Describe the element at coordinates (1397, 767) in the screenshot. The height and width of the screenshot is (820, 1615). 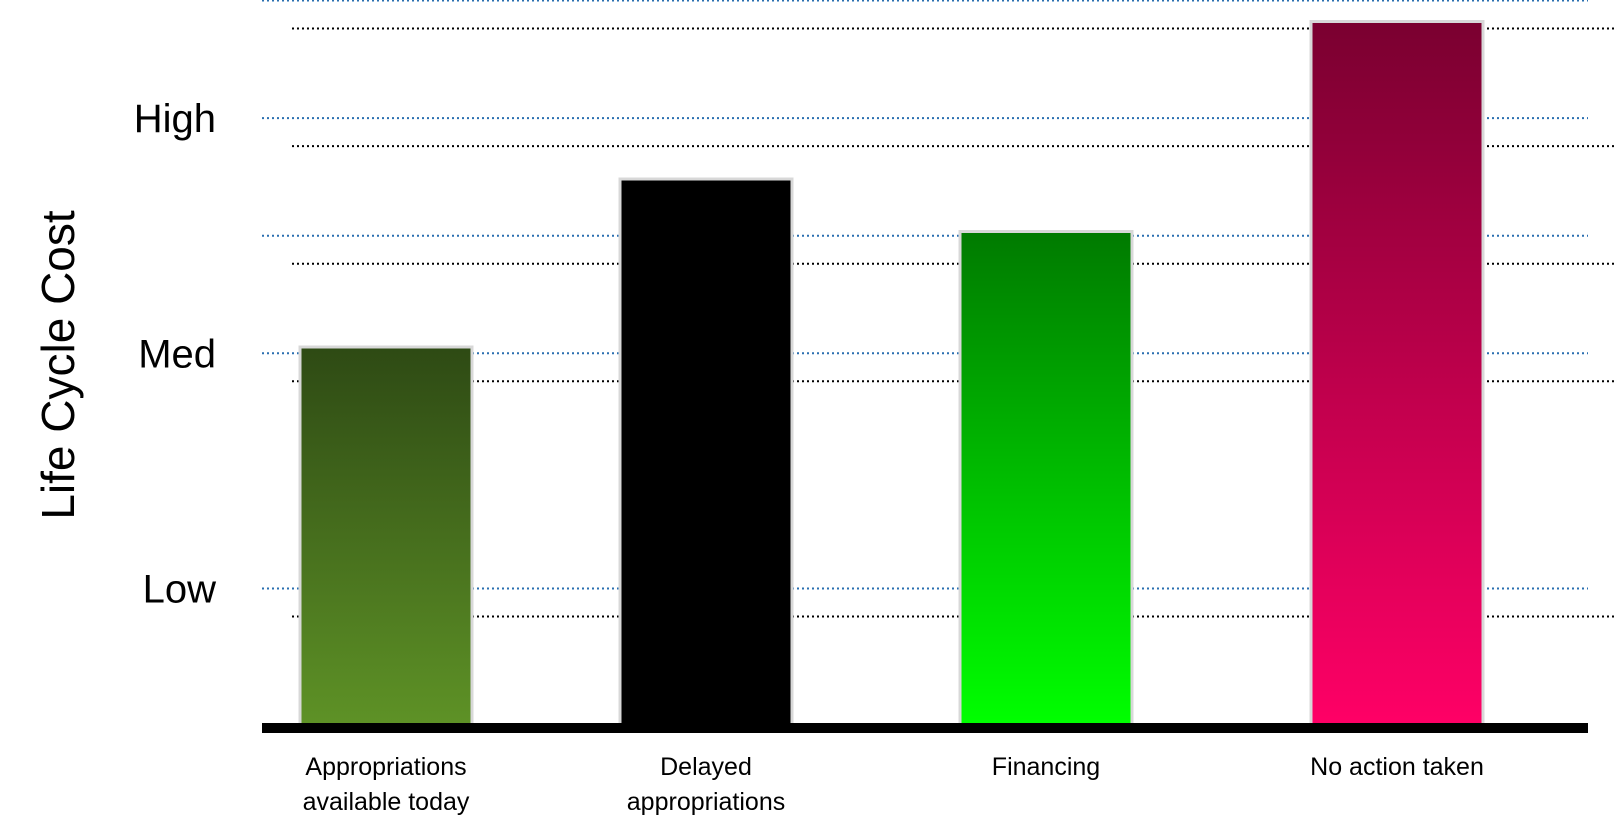
I see `x-tick-label: No action taken` at that location.